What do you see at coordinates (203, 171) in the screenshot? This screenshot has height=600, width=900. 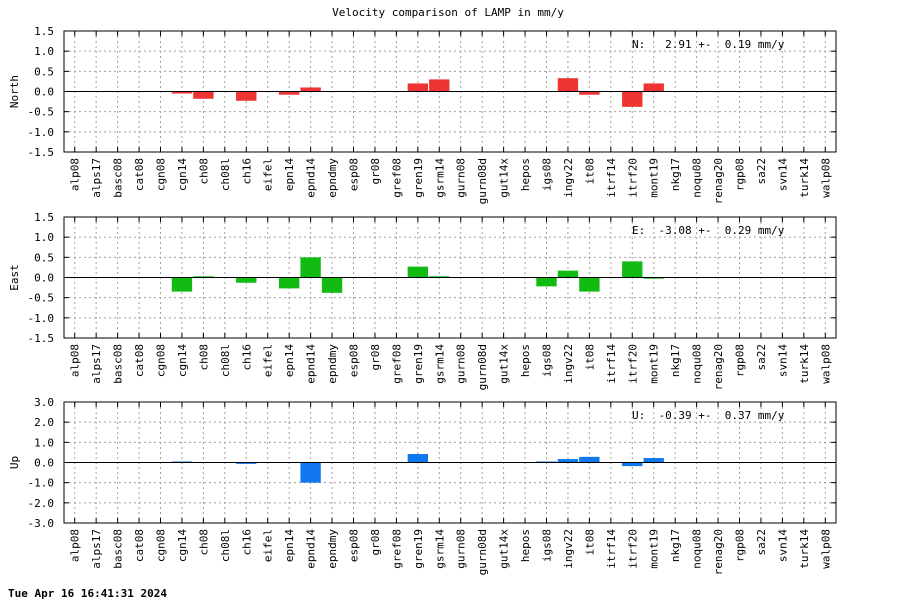 I see `x-tick-label: ch08` at bounding box center [203, 171].